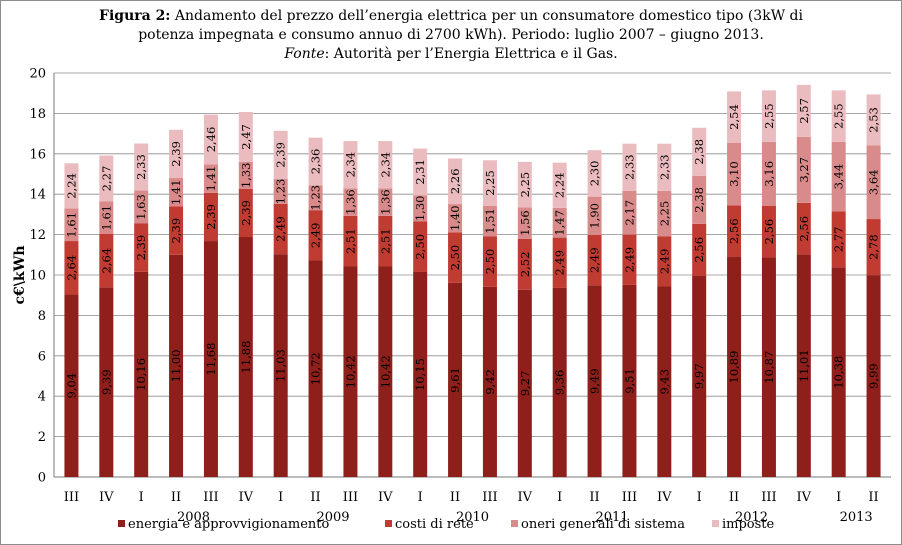  What do you see at coordinates (734, 174) in the screenshot?
I see `data-label: 3,10` at bounding box center [734, 174].